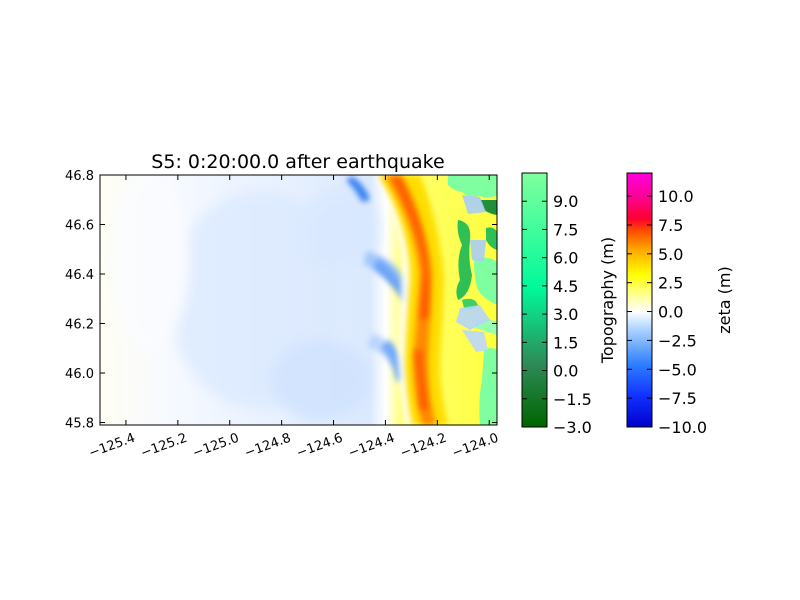  I want to click on y-tick-label: 46.6, so click(79, 226).